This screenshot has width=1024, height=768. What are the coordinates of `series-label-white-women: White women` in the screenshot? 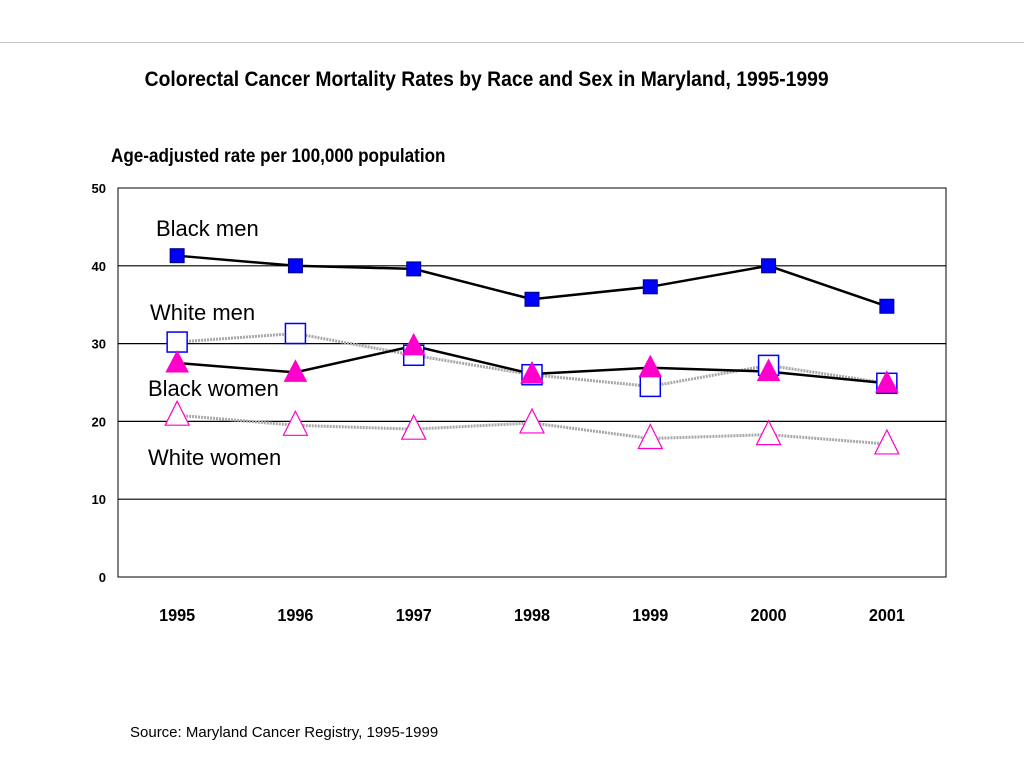 It's located at (214, 457).